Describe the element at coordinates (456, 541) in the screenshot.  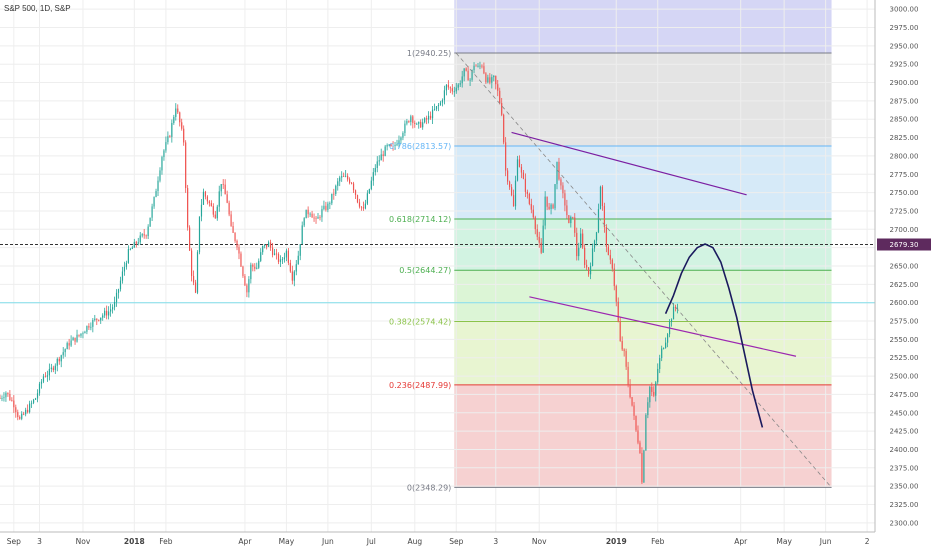
I see `x-tick-label: Sep` at that location.